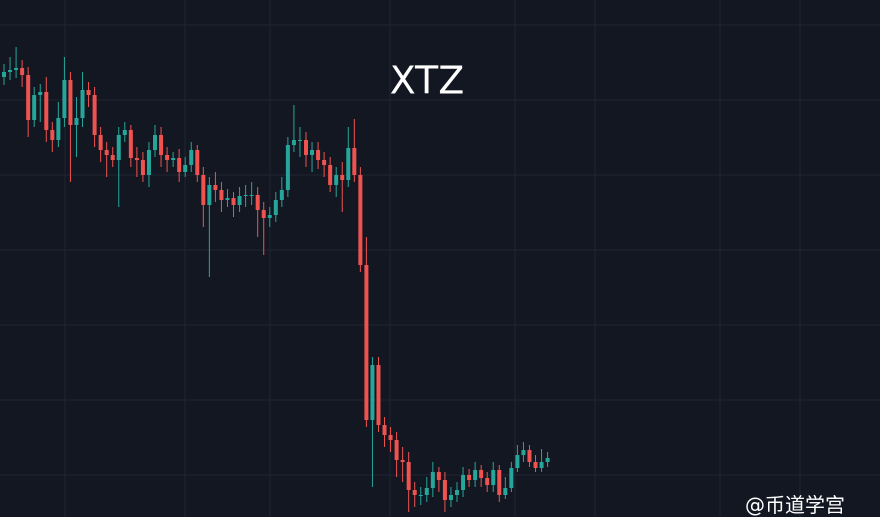  Describe the element at coordinates (795, 505) in the screenshot. I see `watermark: @币道学宫` at that location.